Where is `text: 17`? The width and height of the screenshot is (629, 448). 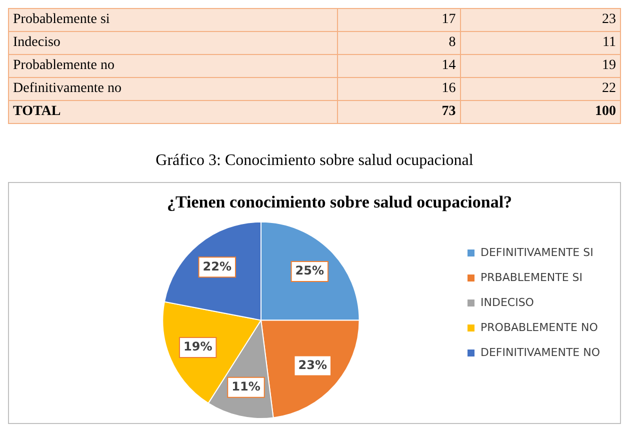 text: 17 is located at coordinates (399, 20).